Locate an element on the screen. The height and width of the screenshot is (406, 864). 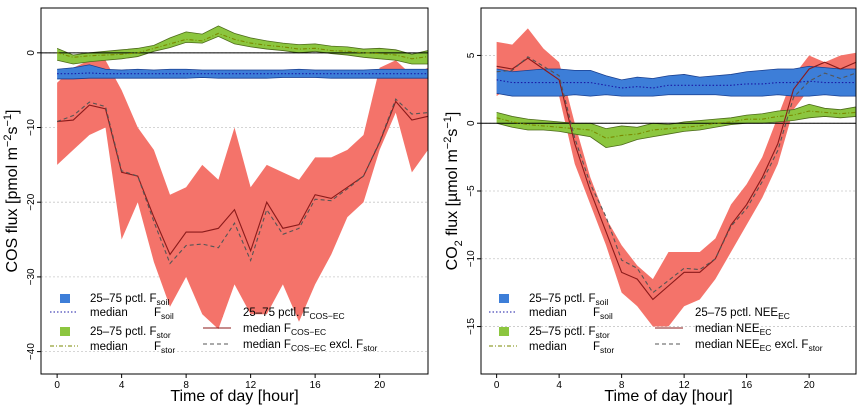
legend-label: 25–75 pctl. NEEEC is located at coordinates (742, 314).